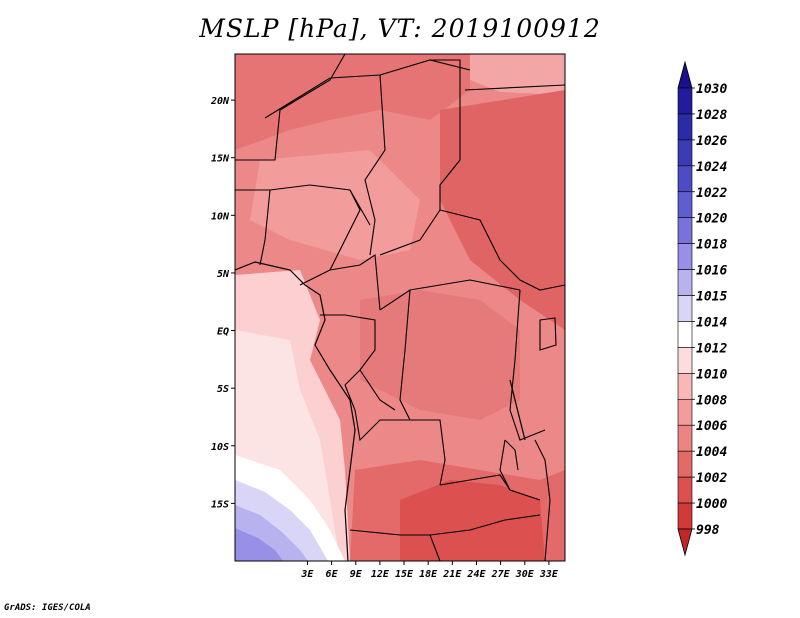 This screenshot has height=618, width=800. I want to click on y-tick-label: 10S, so click(220, 447).